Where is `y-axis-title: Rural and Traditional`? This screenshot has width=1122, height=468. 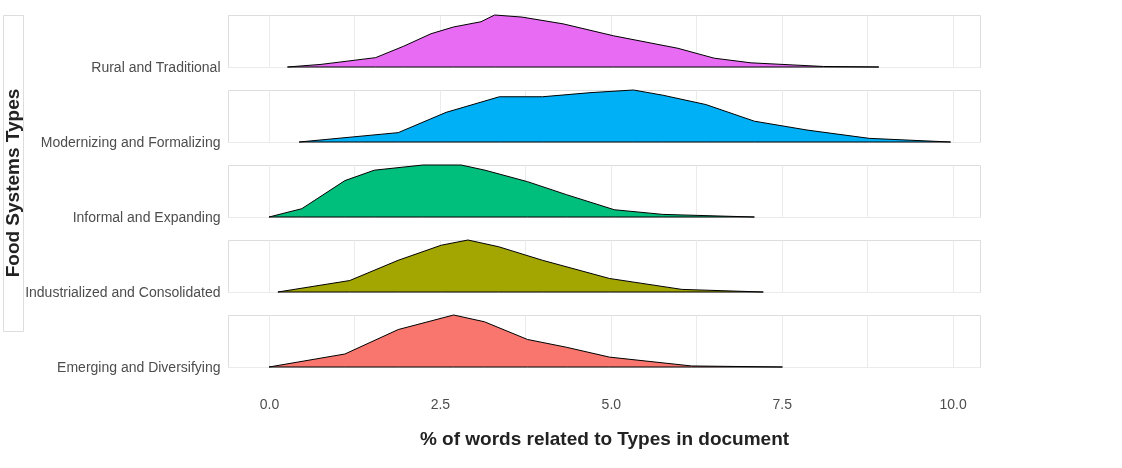
y-axis-title: Rural and Traditional is located at coordinates (156, 66).